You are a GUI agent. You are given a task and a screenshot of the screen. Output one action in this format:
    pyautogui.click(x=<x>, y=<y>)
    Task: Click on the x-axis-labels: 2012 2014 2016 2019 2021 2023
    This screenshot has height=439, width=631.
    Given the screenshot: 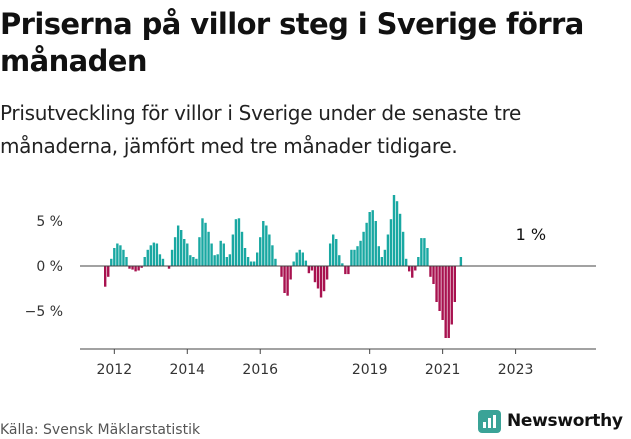 What is the action you would take?
    pyautogui.click(x=314, y=370)
    